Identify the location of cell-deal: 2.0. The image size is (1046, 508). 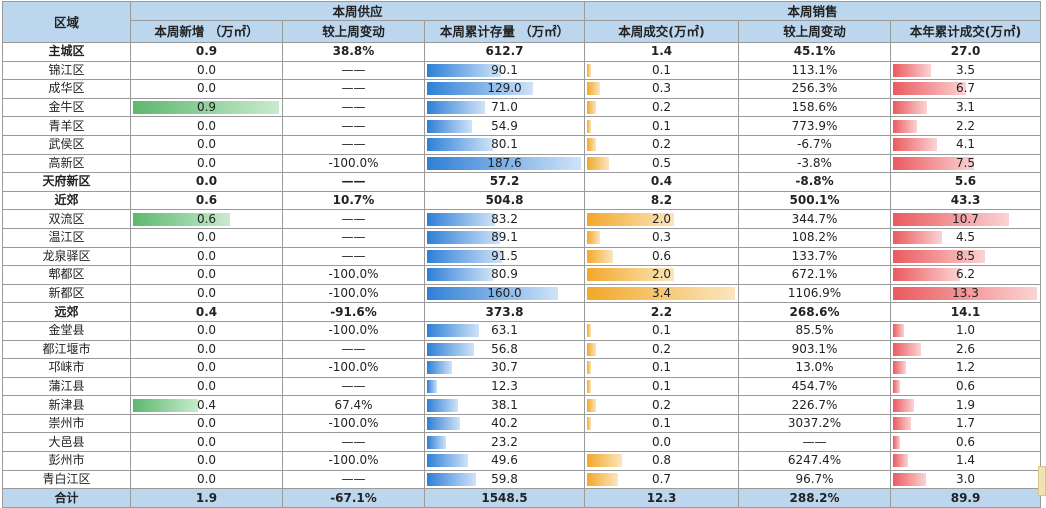
(662, 275).